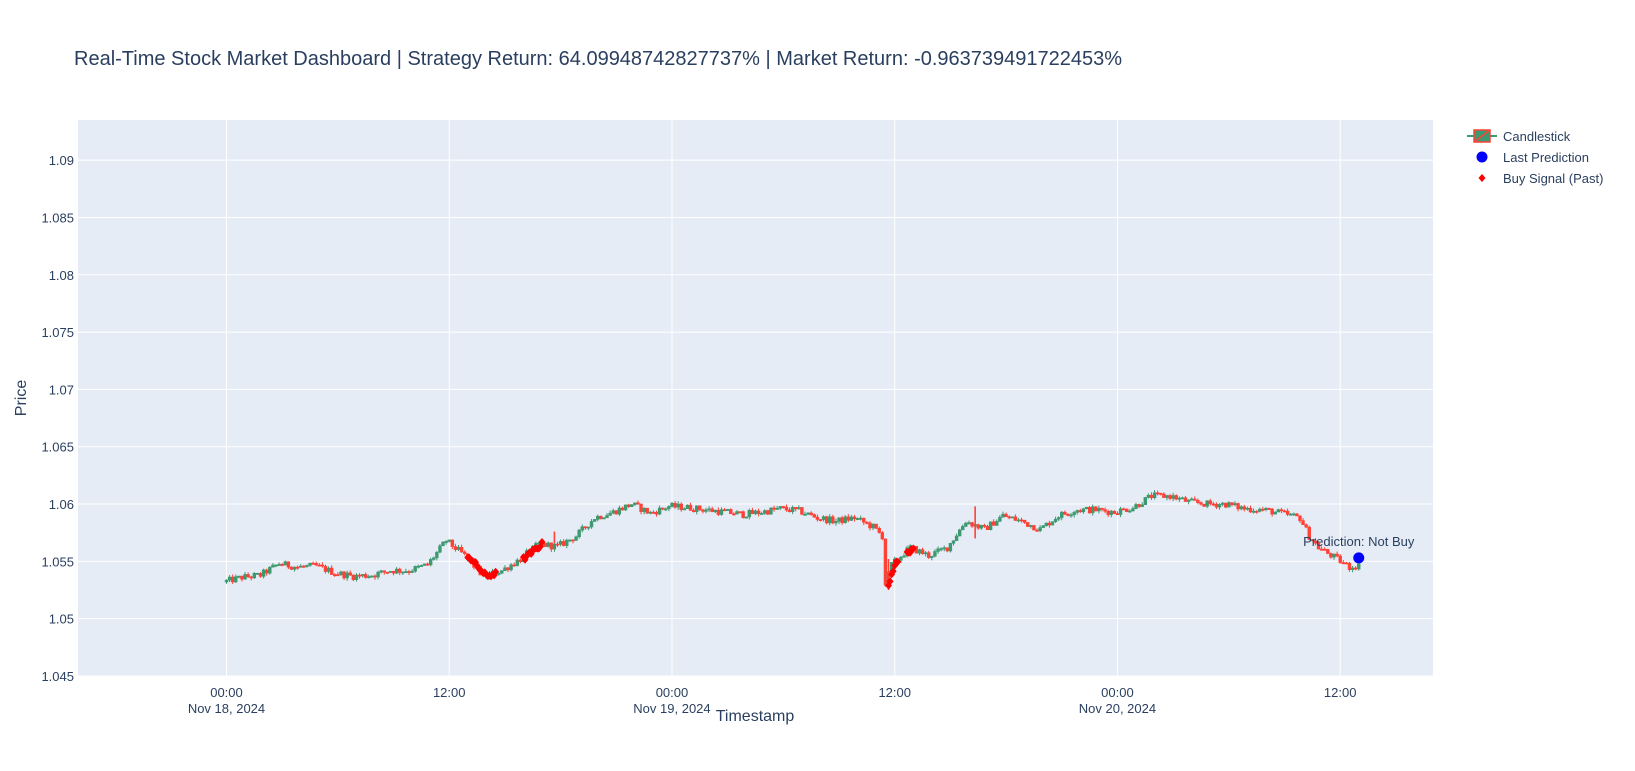  Describe the element at coordinates (1482, 136) in the screenshot. I see `legend-candle-diagonal` at that location.